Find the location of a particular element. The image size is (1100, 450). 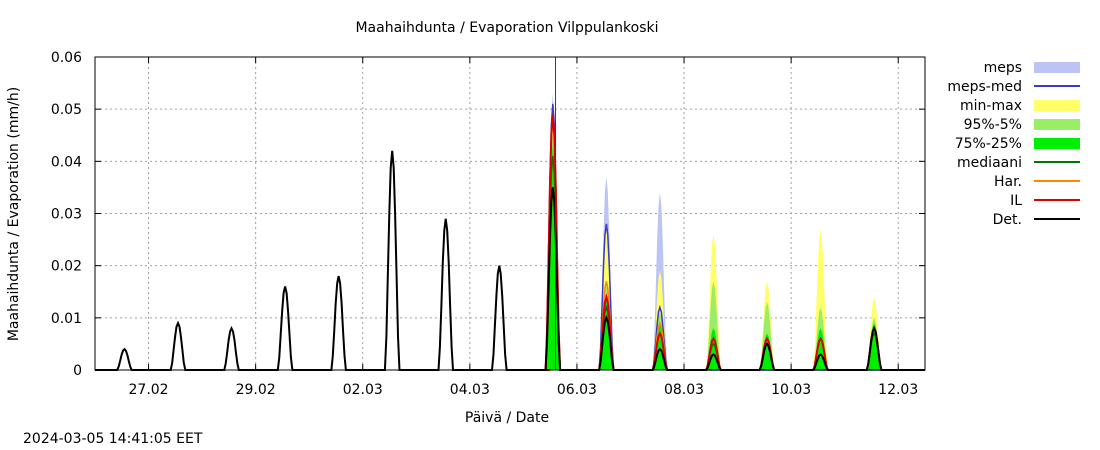

y-tick-label: 0.05 is located at coordinates (66, 110).